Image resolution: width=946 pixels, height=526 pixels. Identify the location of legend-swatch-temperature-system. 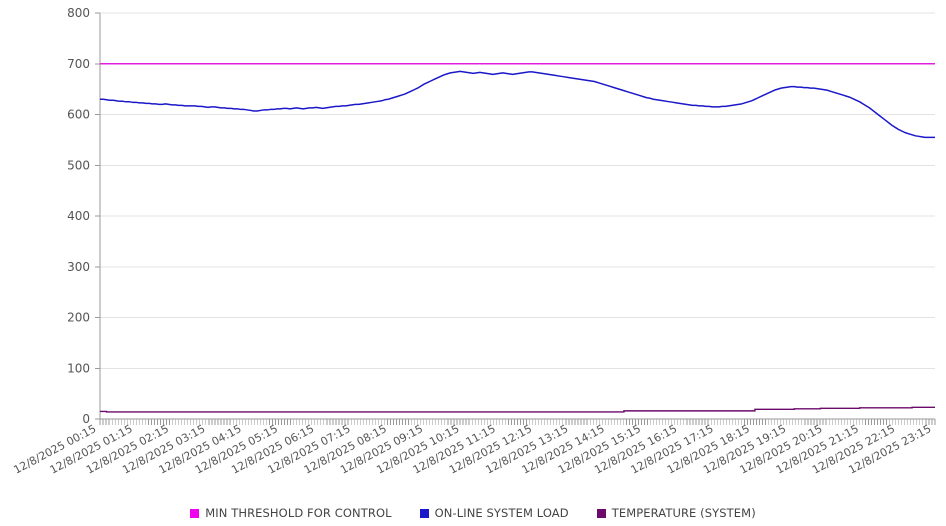
(601, 513).